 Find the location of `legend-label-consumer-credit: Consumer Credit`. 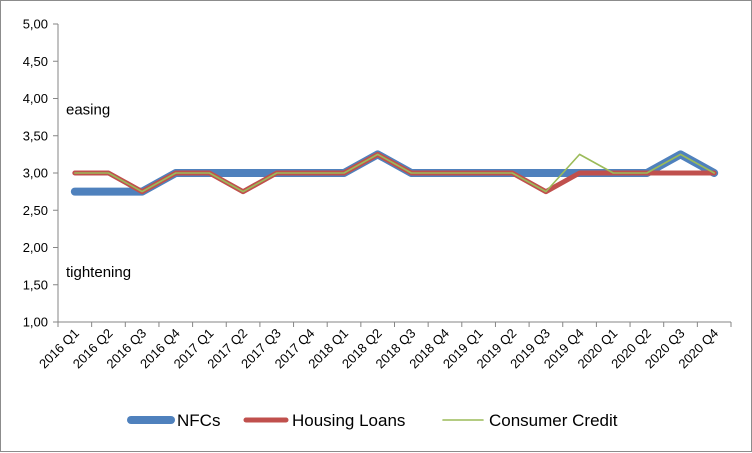

legend-label-consumer-credit: Consumer Credit is located at coordinates (553, 420).